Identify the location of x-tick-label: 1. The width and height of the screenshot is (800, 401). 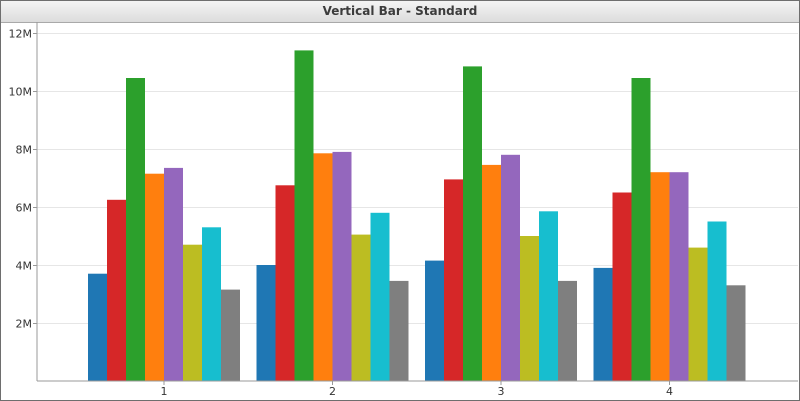
(164, 391).